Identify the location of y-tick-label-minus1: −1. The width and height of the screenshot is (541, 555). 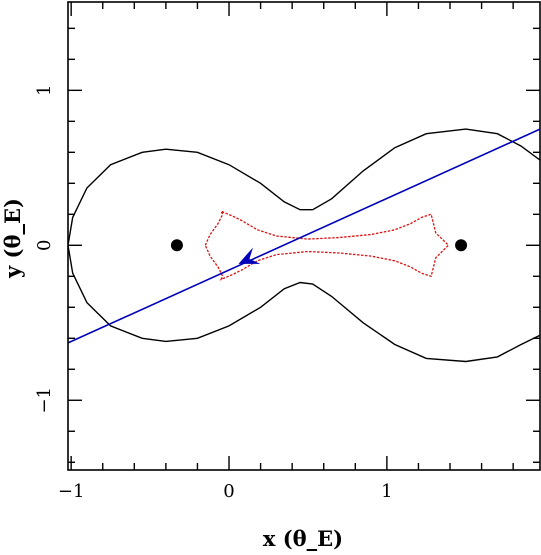
(44, 400).